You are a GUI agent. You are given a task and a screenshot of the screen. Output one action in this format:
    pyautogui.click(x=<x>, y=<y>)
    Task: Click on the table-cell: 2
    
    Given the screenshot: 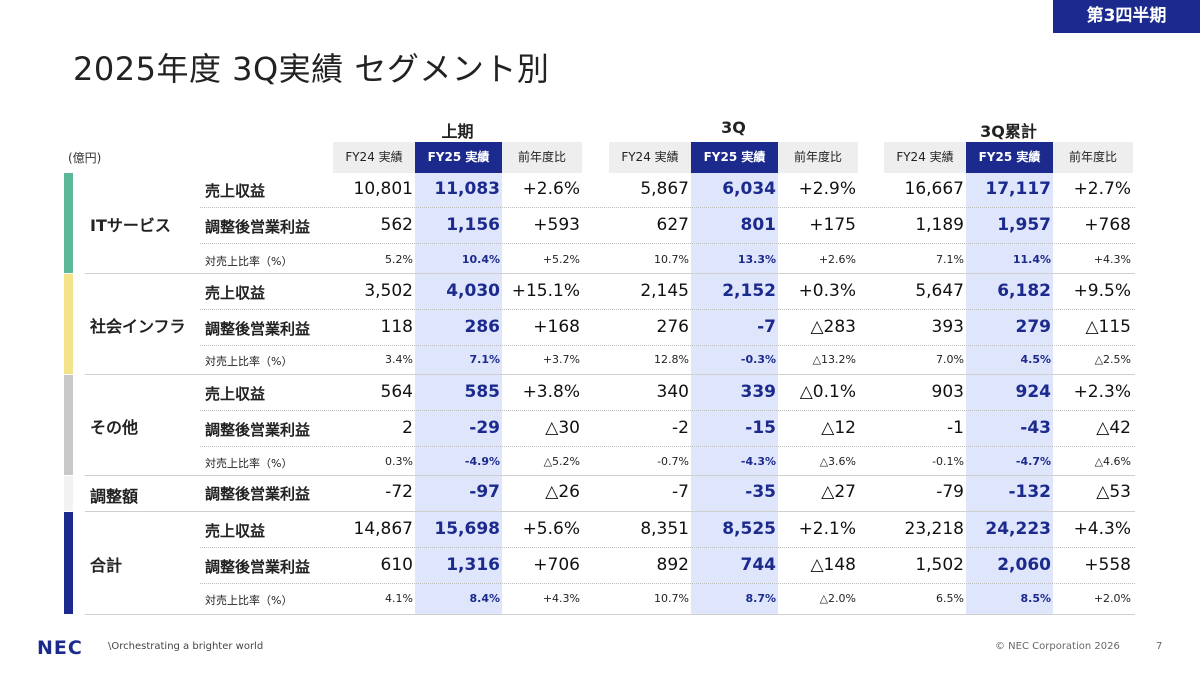 What is the action you would take?
    pyautogui.click(x=407, y=428)
    